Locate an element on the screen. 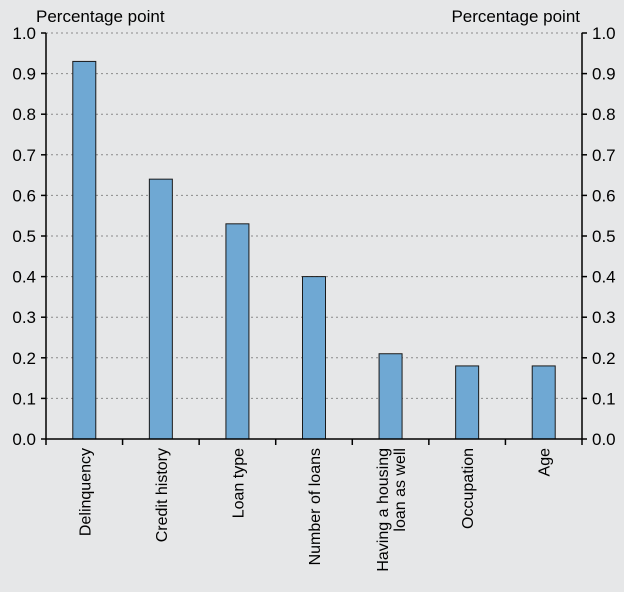 This screenshot has height=592, width=624. bar-age is located at coordinates (543, 402).